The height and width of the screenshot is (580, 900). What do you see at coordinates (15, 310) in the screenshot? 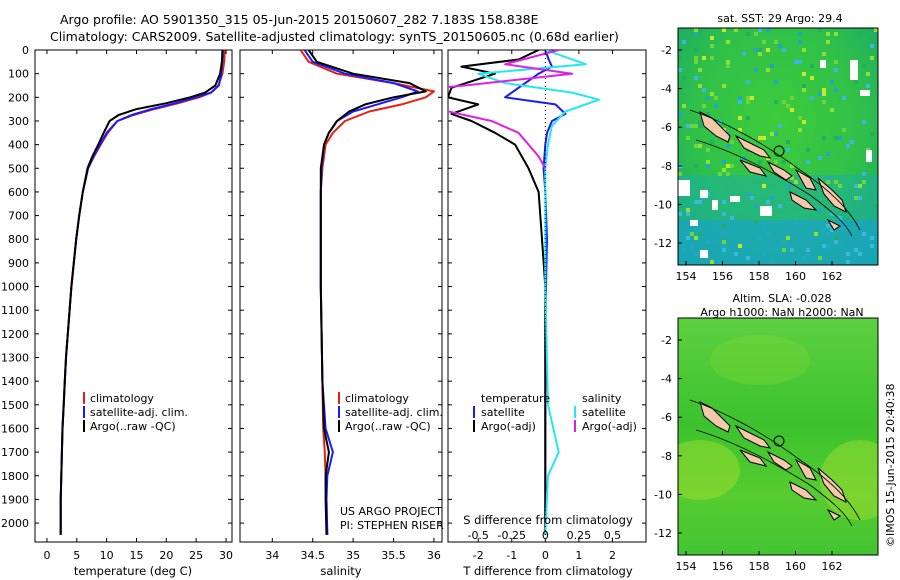
I see `depth-tick-label: 1100` at bounding box center [15, 310].